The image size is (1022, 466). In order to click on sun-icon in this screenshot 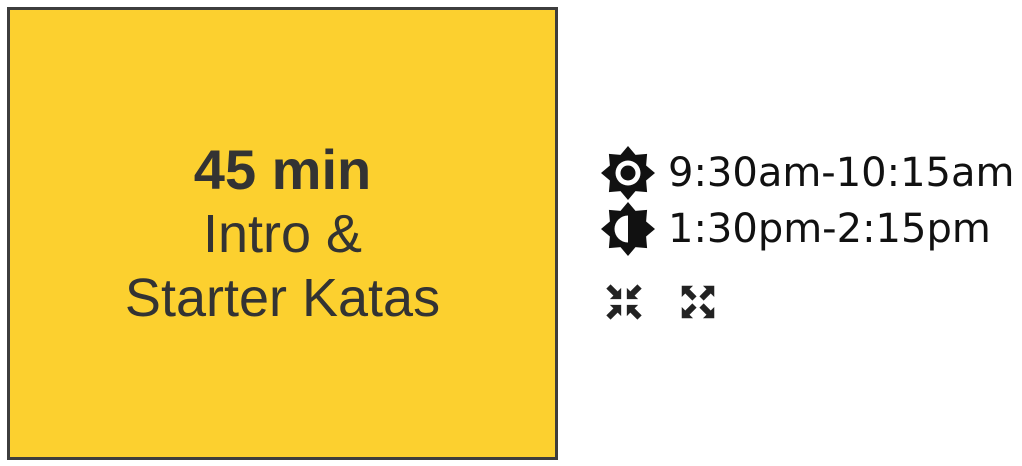, I will do `click(628, 173)`.